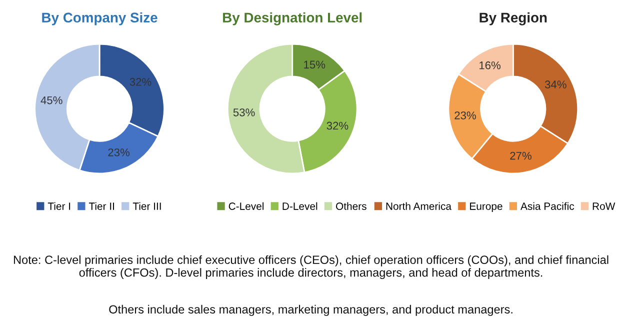 Image resolution: width=622 pixels, height=320 pixels. Describe the element at coordinates (513, 19) in the screenshot. I see `chart-title: By Region` at that location.